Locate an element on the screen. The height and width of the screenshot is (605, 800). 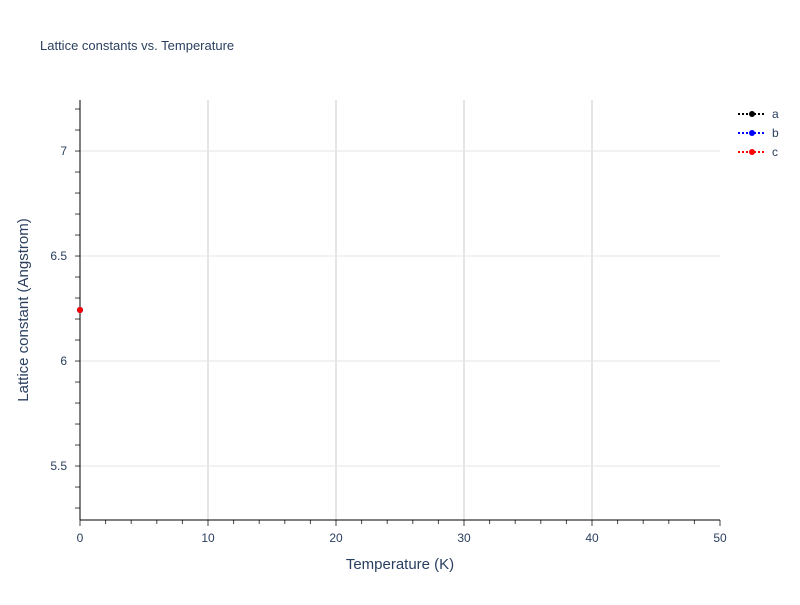
x-tick-label: 50 is located at coordinates (720, 538).